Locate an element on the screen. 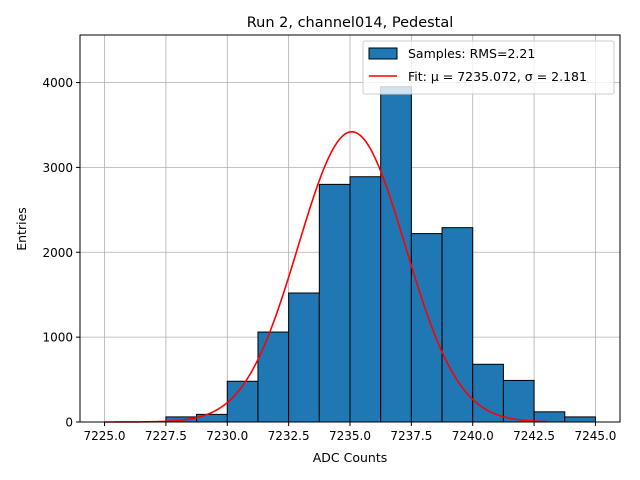 This screenshot has height=480, width=640. y-tick-label: 1000 is located at coordinates (57, 338).